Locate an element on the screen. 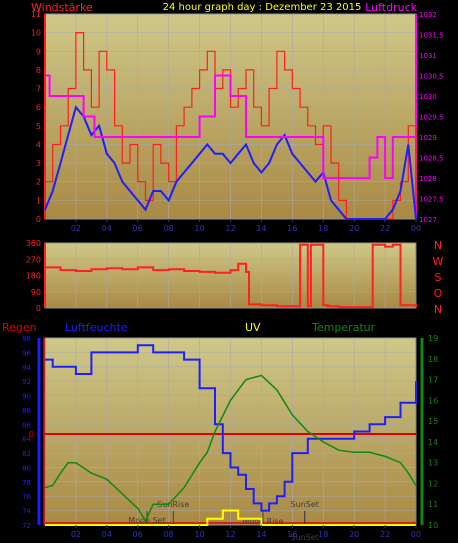 The height and width of the screenshot is (547, 458). wind-x-tick-label: 14 is located at coordinates (261, 228).